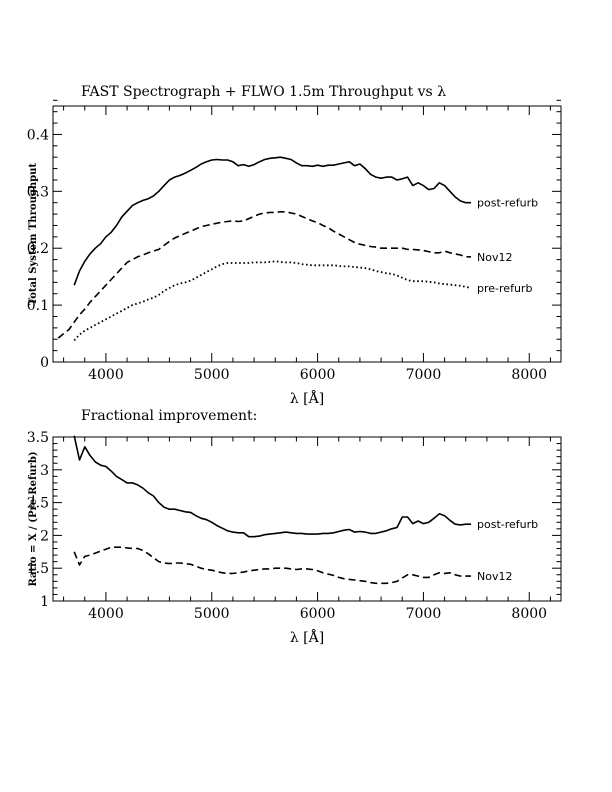 This screenshot has height=792, width=612. What do you see at coordinates (307, 637) in the screenshot?
I see `panel2-xlabel: λ [Å]` at bounding box center [307, 637].